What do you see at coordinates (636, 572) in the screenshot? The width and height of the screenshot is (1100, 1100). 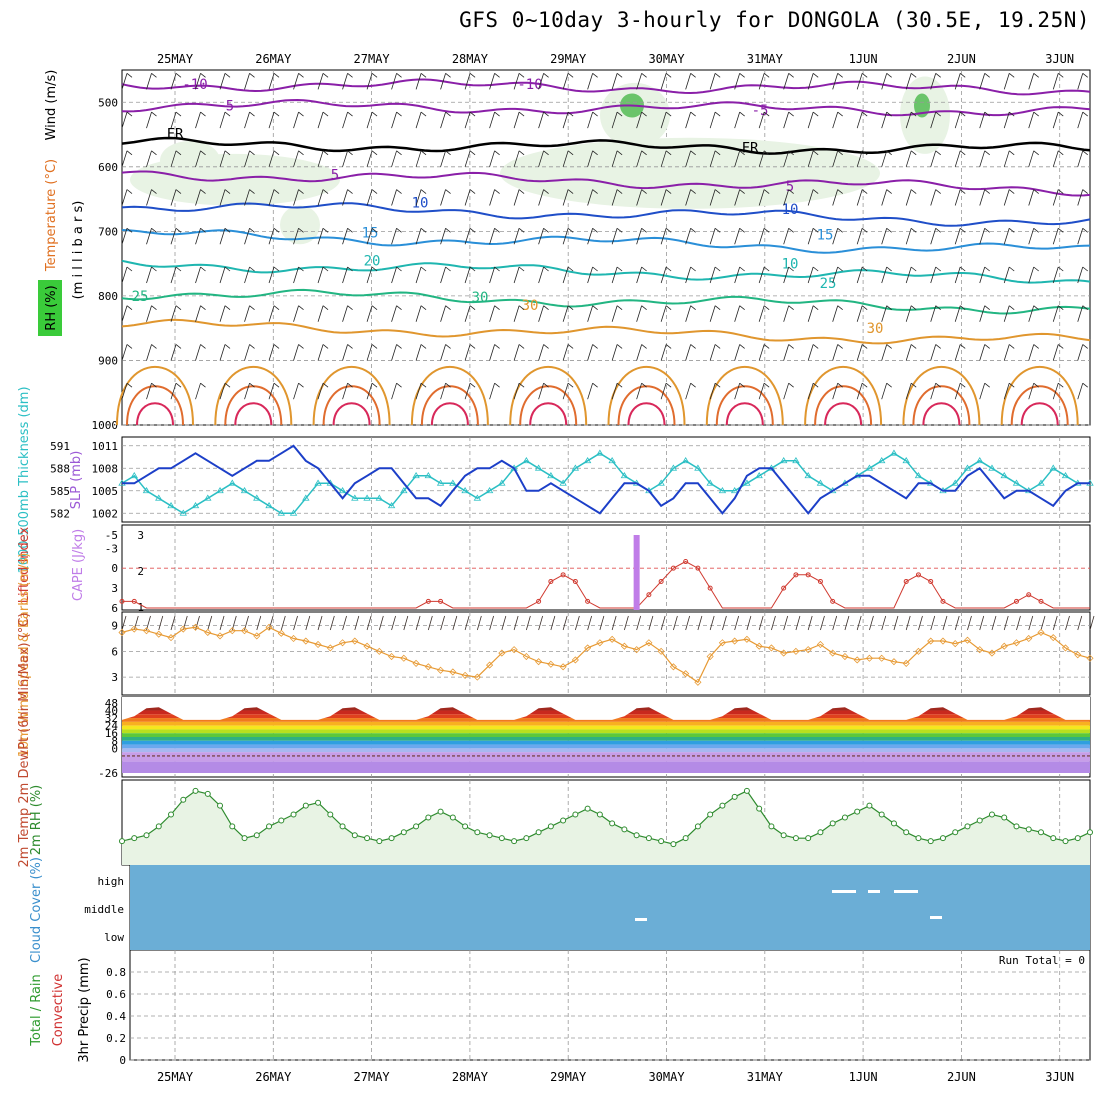 I see `cape-bar` at bounding box center [636, 572].